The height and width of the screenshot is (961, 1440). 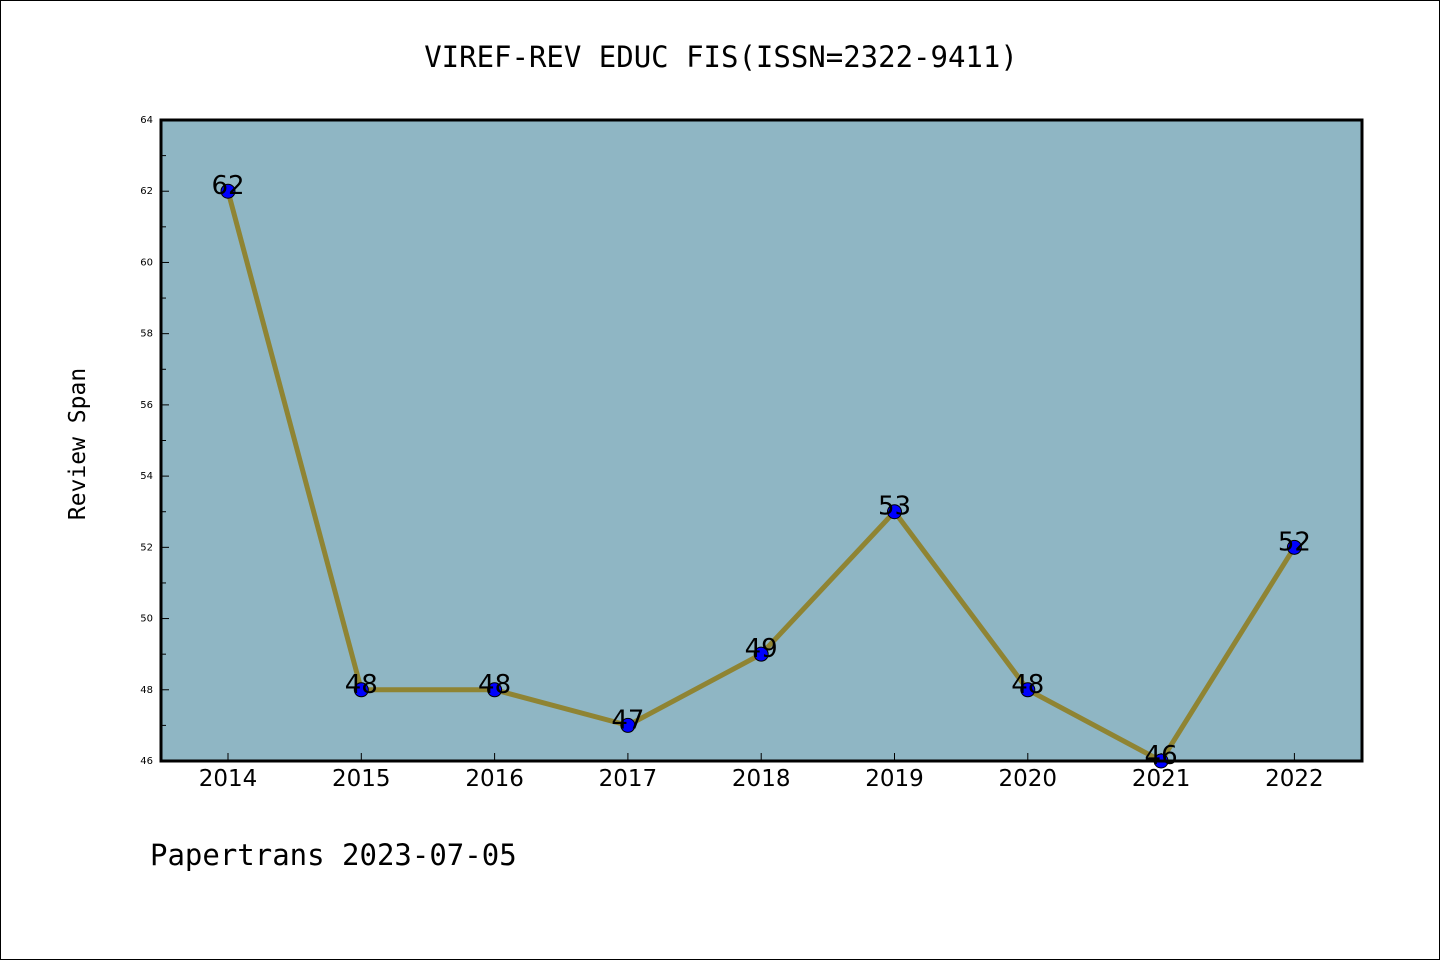 I want to click on footer-credit: Papertrans 2023-07-05, so click(x=333, y=855).